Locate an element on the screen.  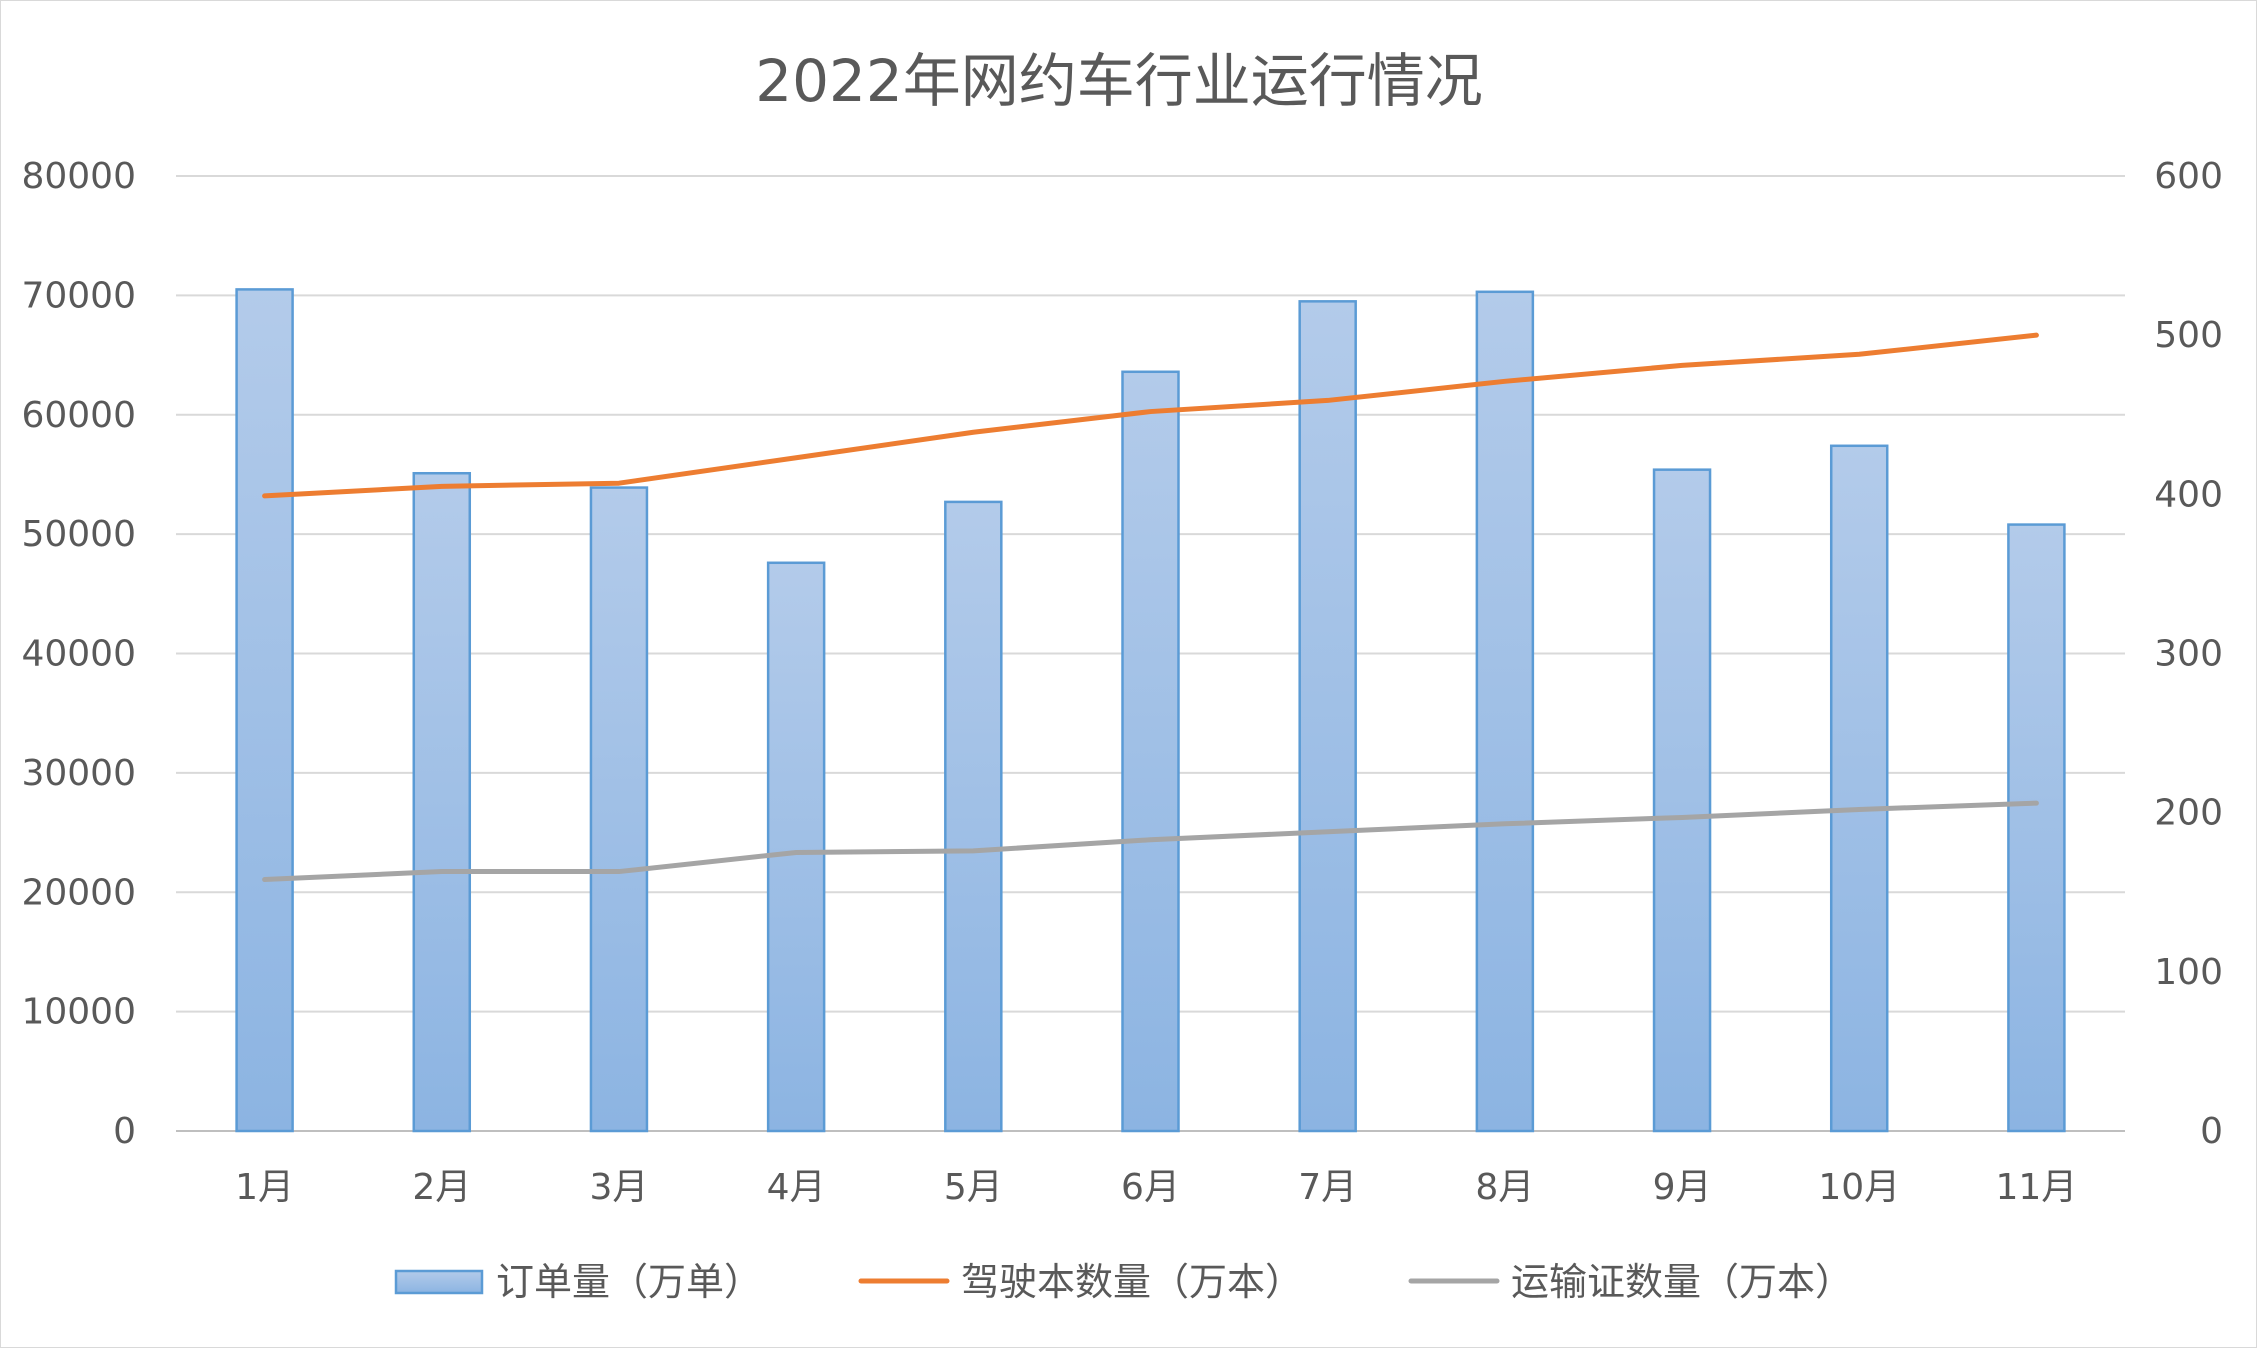
left-tick-label: 80000 is located at coordinates (78, 176).